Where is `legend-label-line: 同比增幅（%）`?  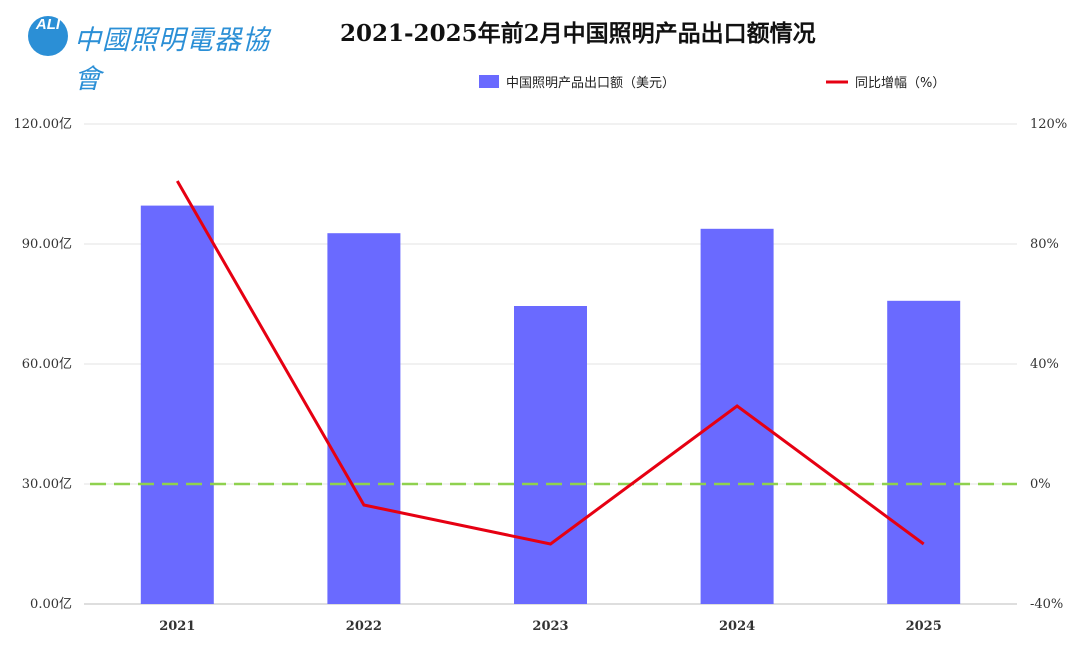
legend-label-line: 同比增幅（%） is located at coordinates (900, 83).